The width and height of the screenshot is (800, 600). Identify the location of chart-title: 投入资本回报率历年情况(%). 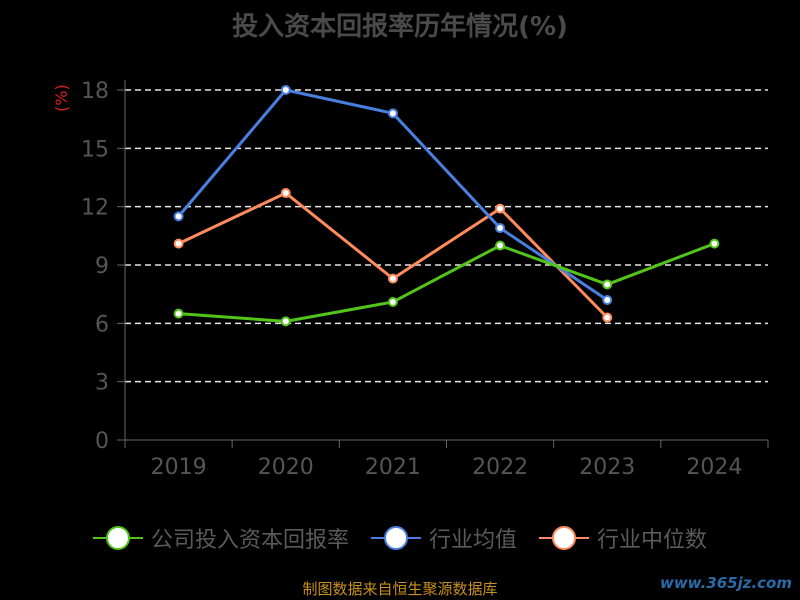
(400, 27).